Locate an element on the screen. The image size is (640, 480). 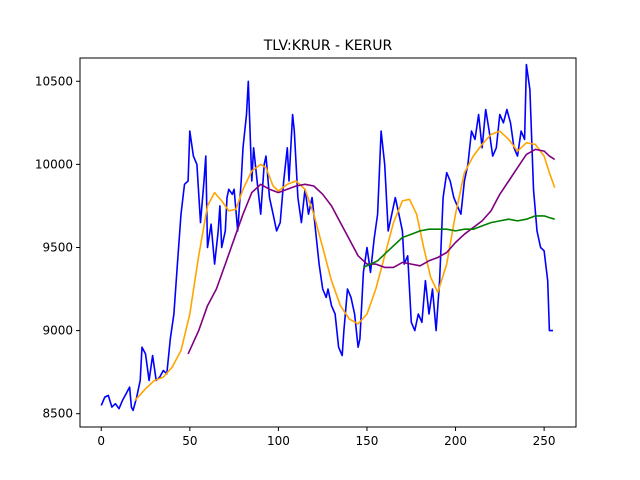
x-tick-label: 250 is located at coordinates (544, 441).